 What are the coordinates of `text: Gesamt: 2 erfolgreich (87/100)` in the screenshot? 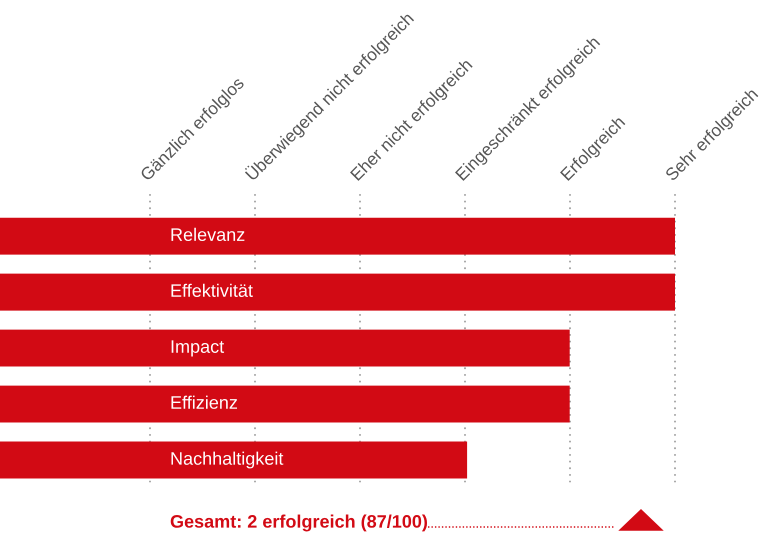 It's located at (298, 523).